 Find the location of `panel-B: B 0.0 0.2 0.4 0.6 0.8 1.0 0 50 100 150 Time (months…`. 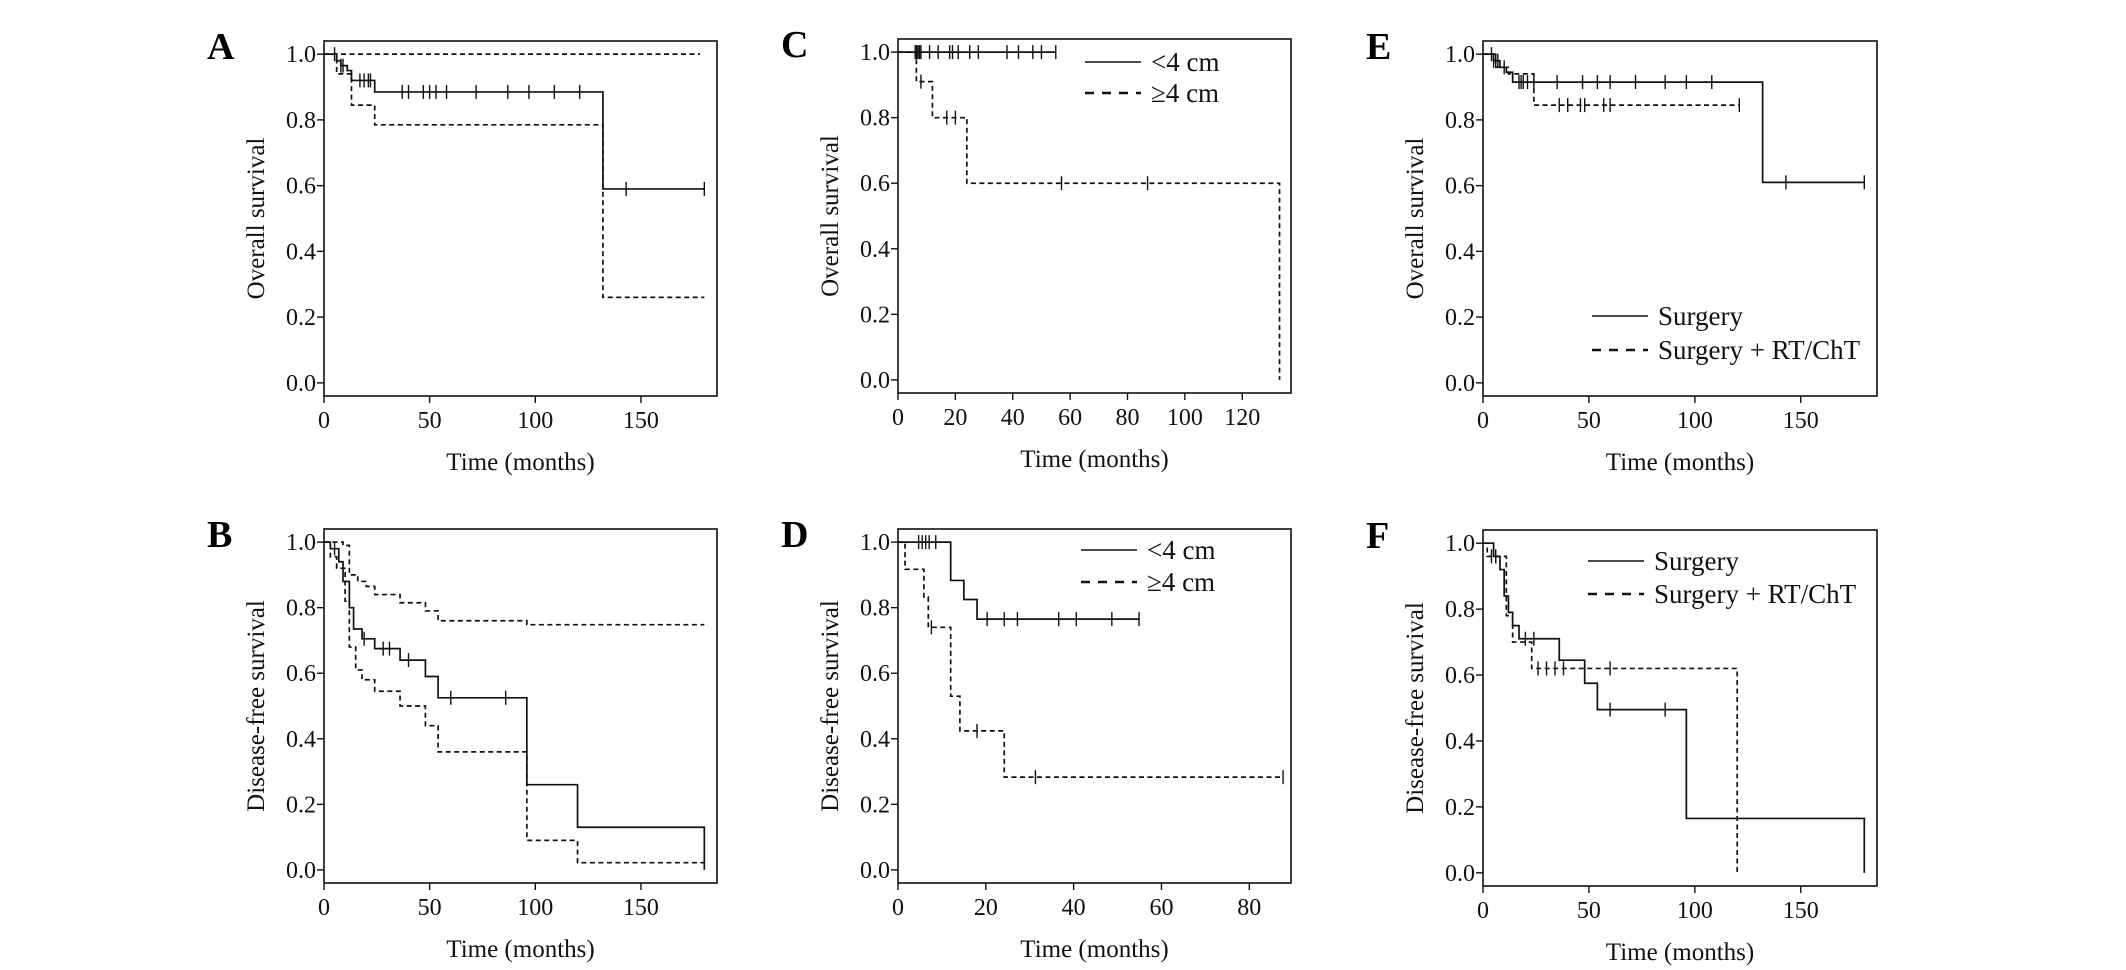

panel-B: B 0.0 0.2 0.4 0.6 0.8 1.0 0 50 100 150 Time (months… is located at coordinates (462, 738).